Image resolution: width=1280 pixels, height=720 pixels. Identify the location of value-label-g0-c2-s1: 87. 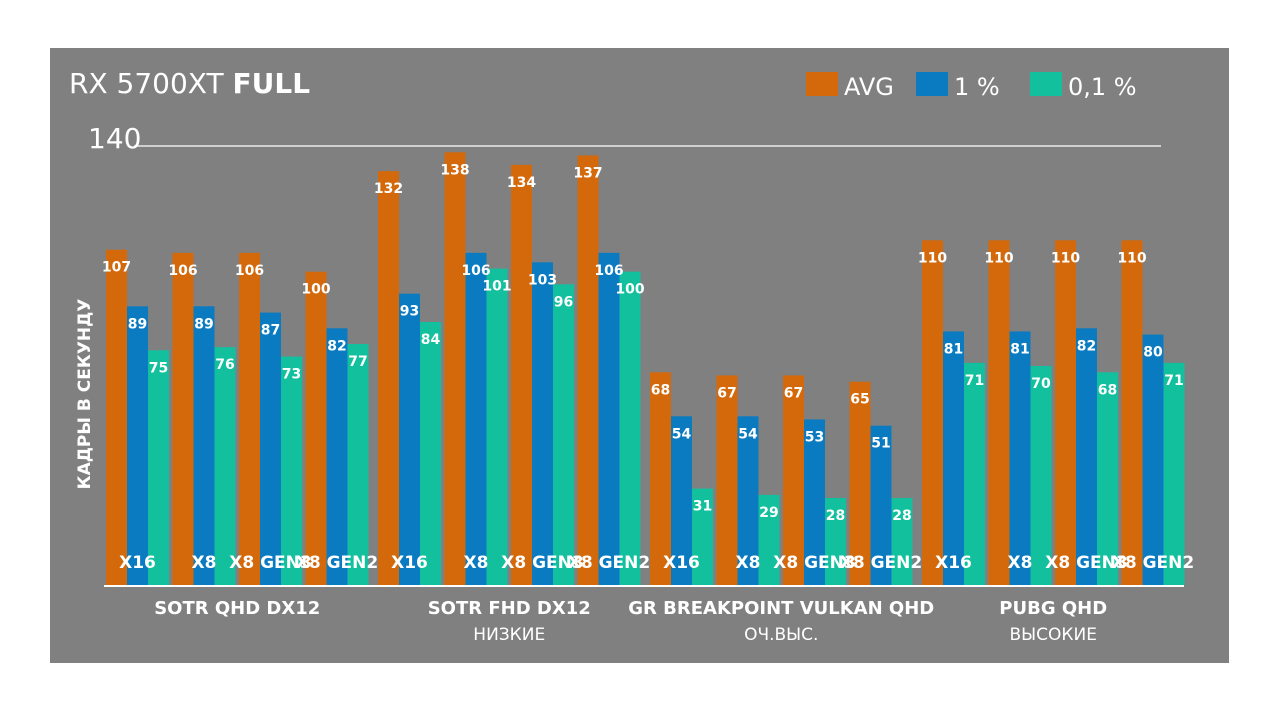
(270, 331).